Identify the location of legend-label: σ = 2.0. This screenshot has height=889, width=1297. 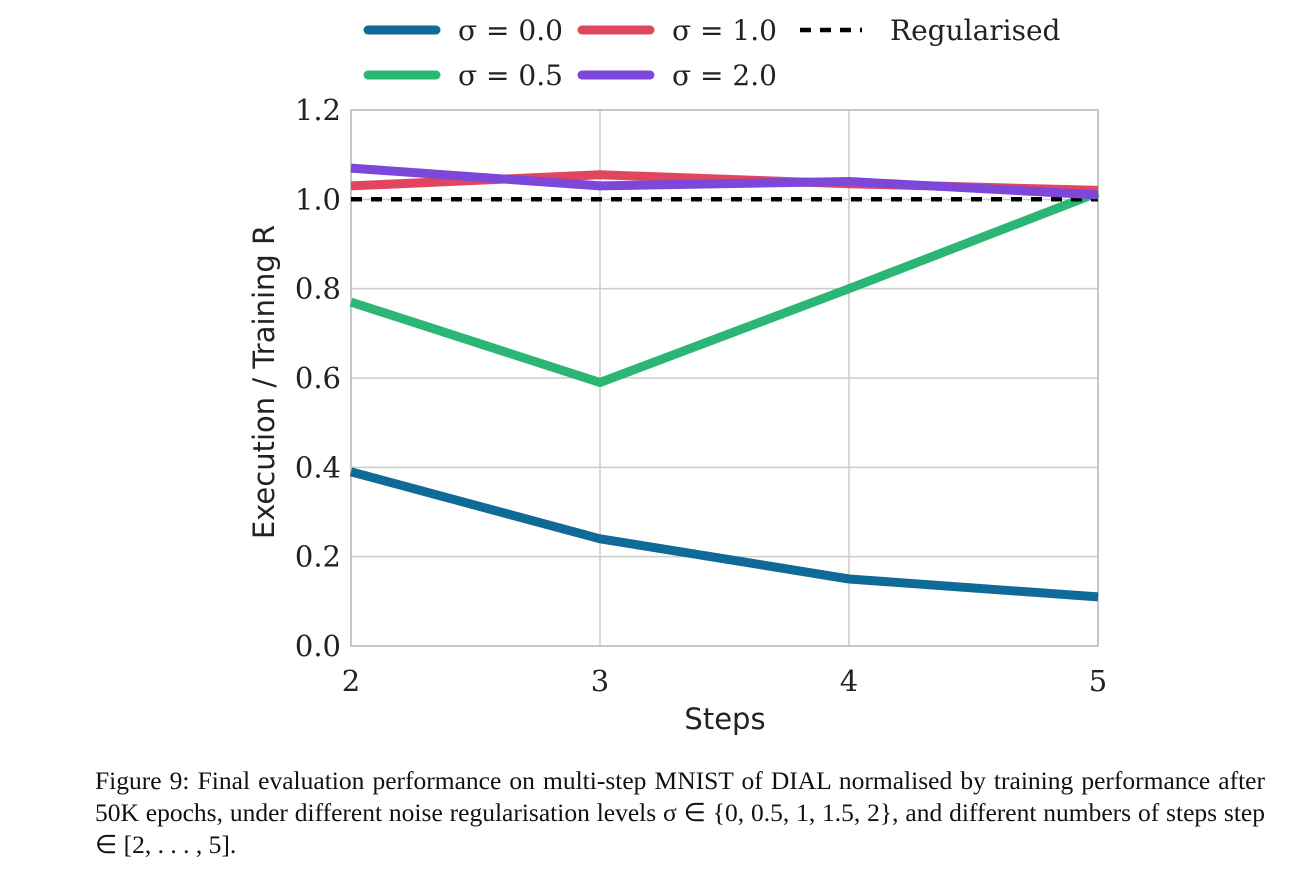
(724, 75).